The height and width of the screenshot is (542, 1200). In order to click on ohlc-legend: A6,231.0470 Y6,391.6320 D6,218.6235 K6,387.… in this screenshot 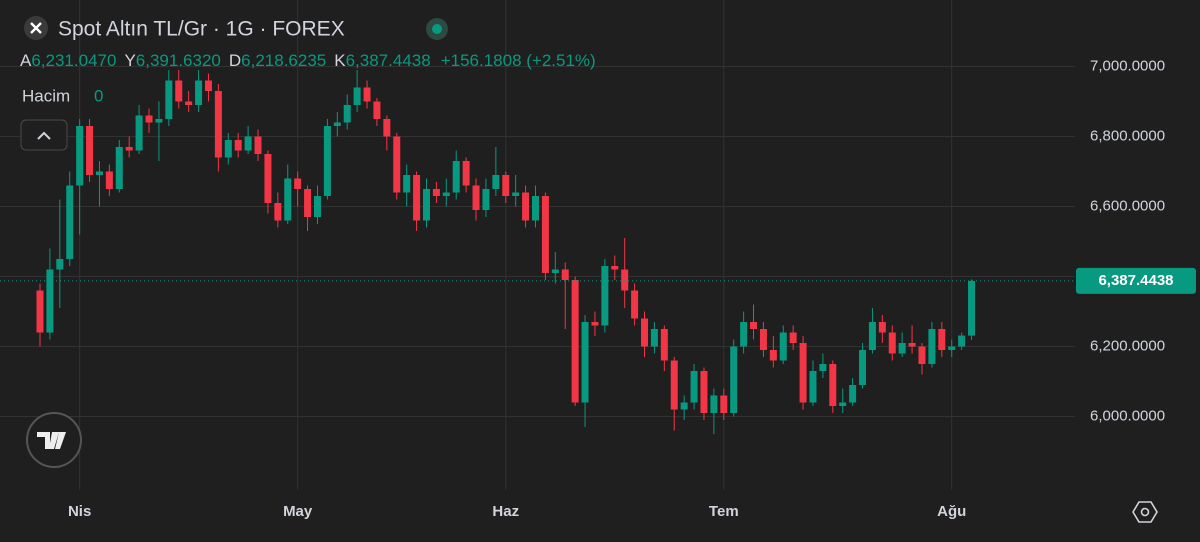, I will do `click(308, 60)`.